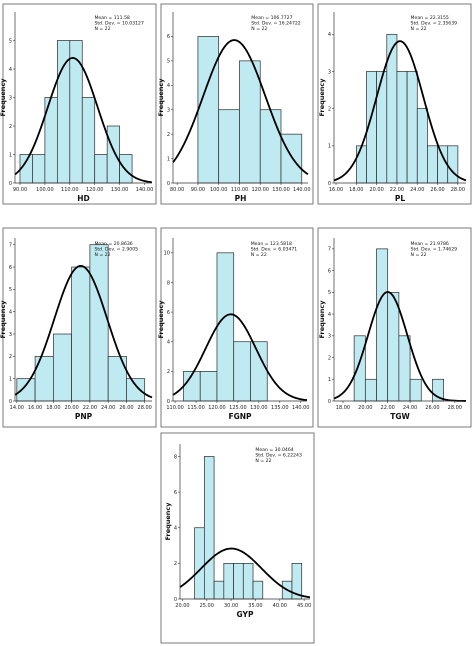 The image size is (474, 646). Describe the element at coordinates (271, 244) in the screenshot. I see `stats-mean: Mean = 123.5818` at that location.